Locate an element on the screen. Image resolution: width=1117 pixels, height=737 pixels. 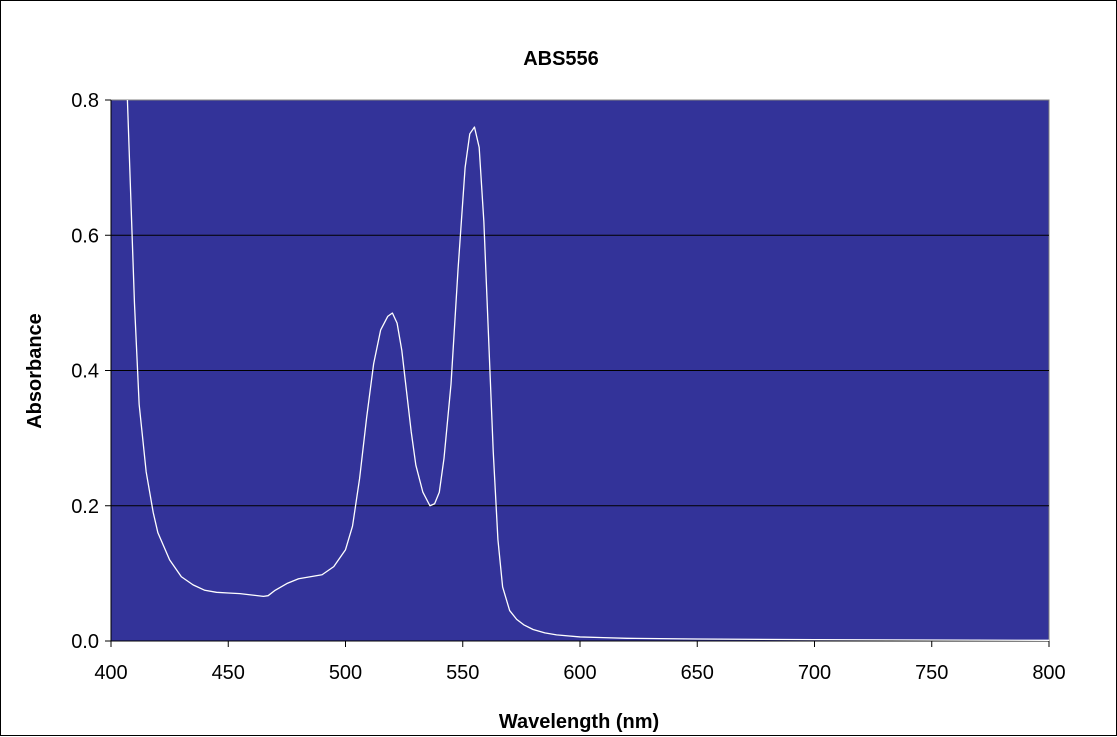
y-axis-ticks: 0.0 0.2 0.4 0.6 0.8 is located at coordinates (91, 371).